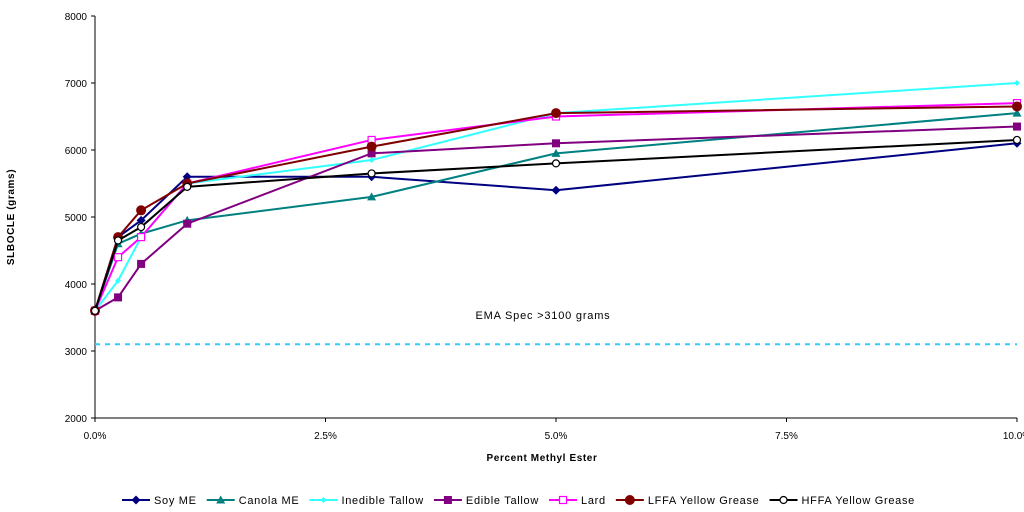  What do you see at coordinates (325, 436) in the screenshot?
I see `x-tick-label: 2.5%` at bounding box center [325, 436].